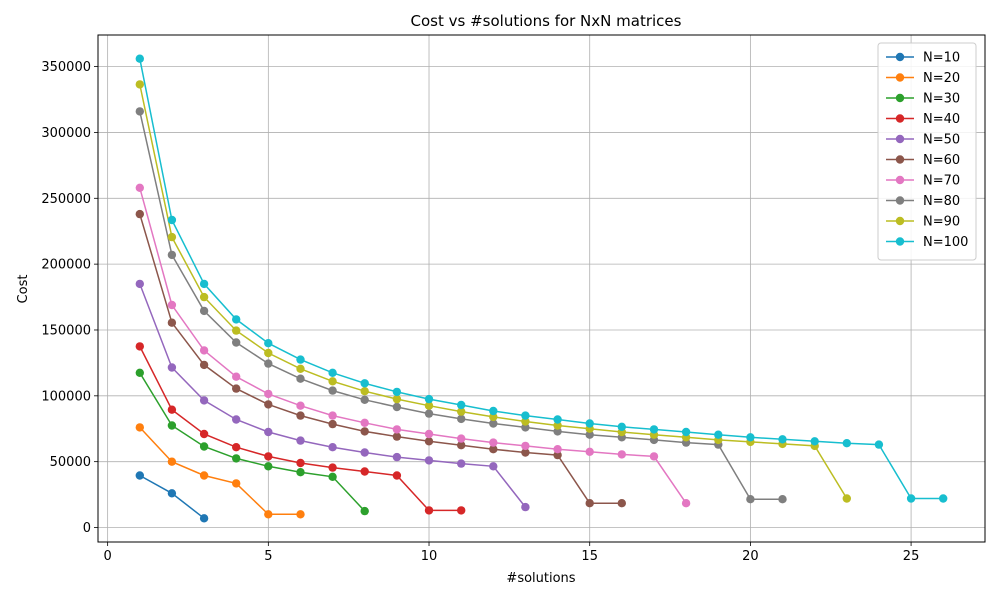 This screenshot has width=1000, height=600. I want to click on legend-entry: N=60, so click(923, 160).